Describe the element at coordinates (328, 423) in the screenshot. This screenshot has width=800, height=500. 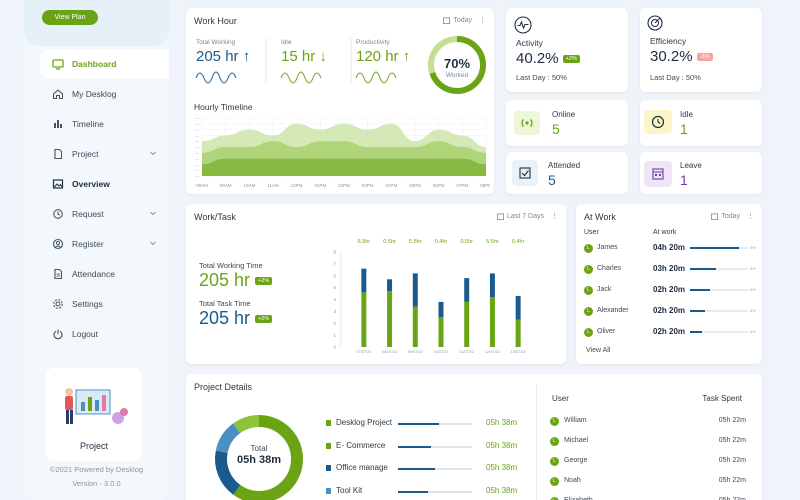
I see `project-color-dot` at that location.